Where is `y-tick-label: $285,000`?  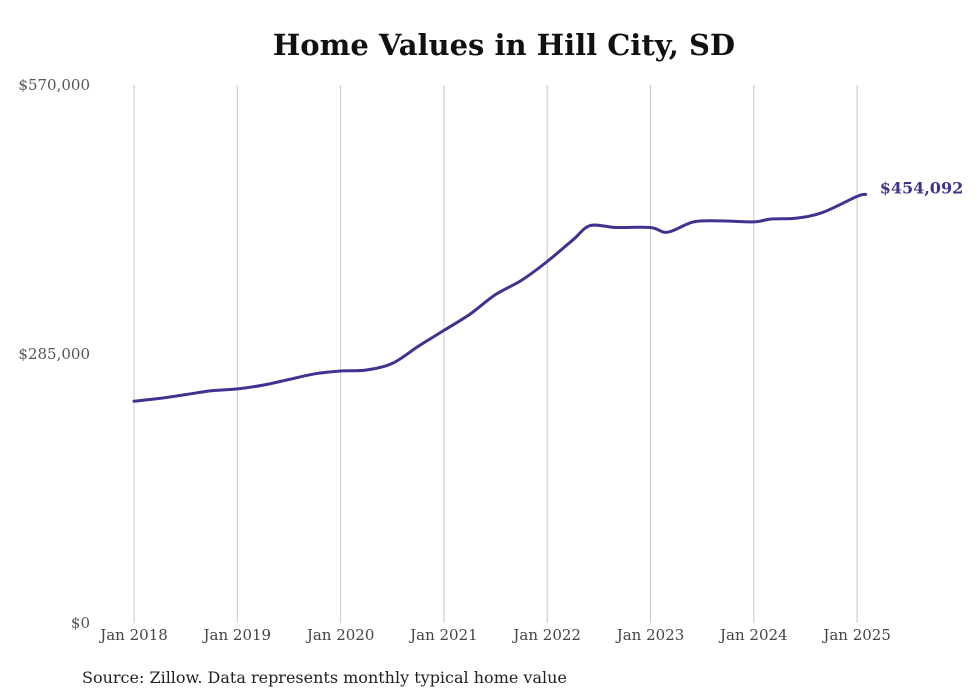 y-tick-label: $285,000 is located at coordinates (54, 354).